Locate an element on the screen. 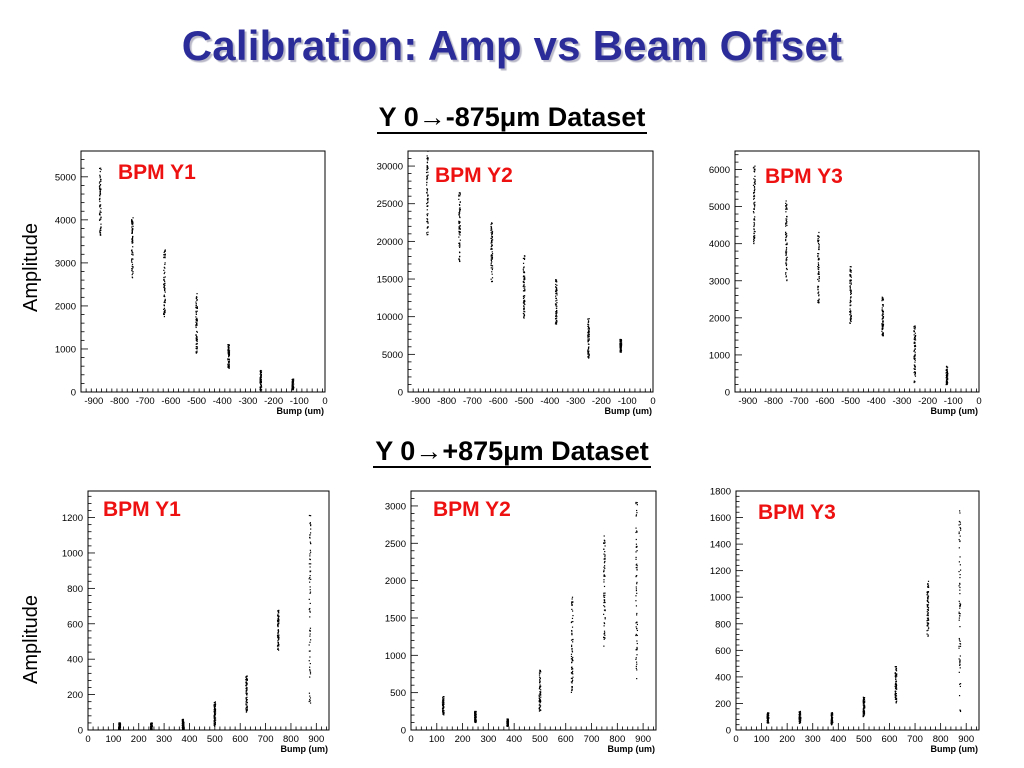 The width and height of the screenshot is (1024, 768). y-tick-label: 6000 is located at coordinates (719, 170).